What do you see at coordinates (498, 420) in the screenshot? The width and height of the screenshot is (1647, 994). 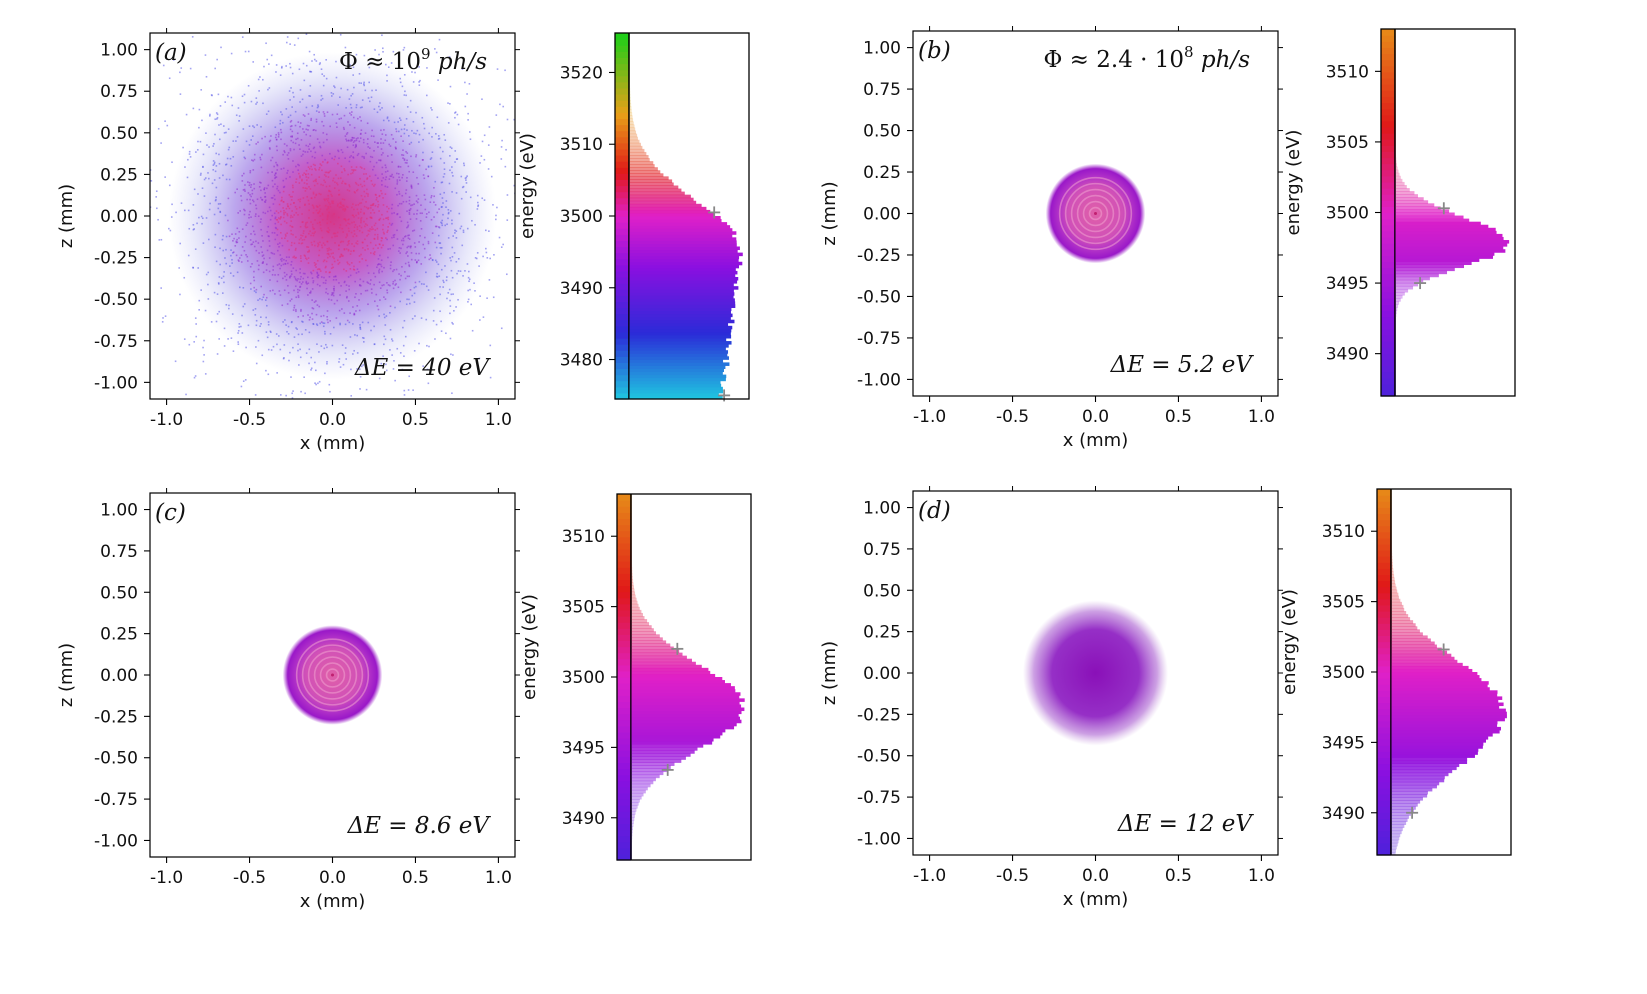 I see `x-tick-label: 1.0` at bounding box center [498, 420].